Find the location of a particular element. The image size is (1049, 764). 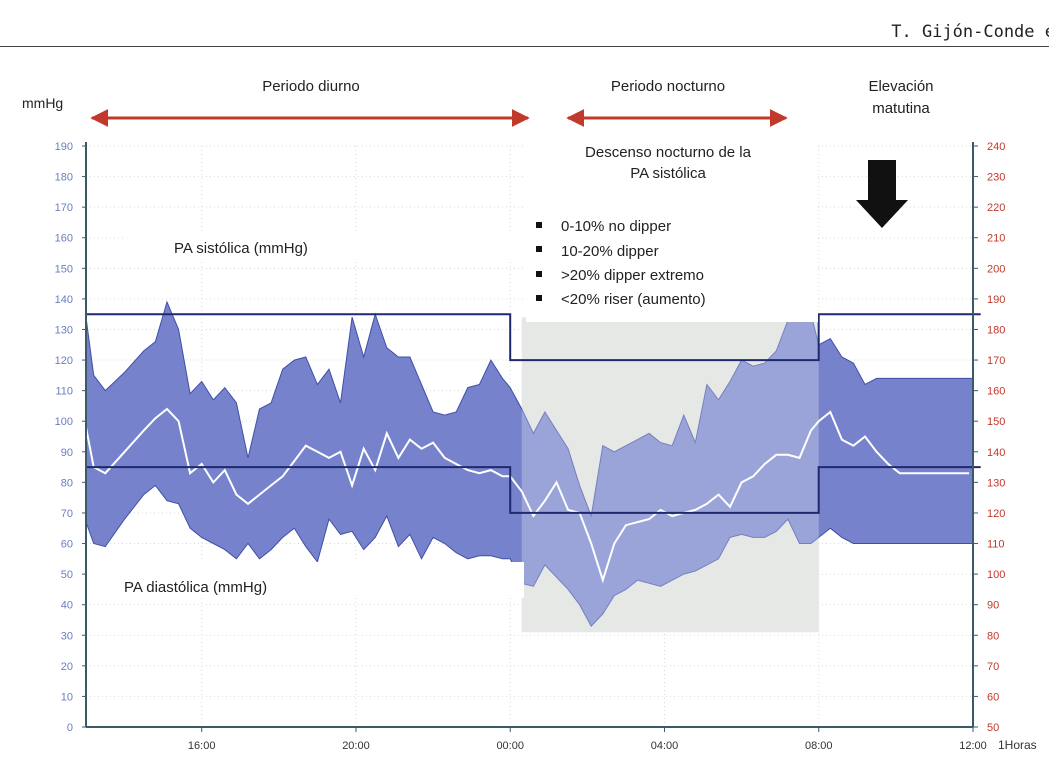

right-tick-label: 130 is located at coordinates (996, 483).